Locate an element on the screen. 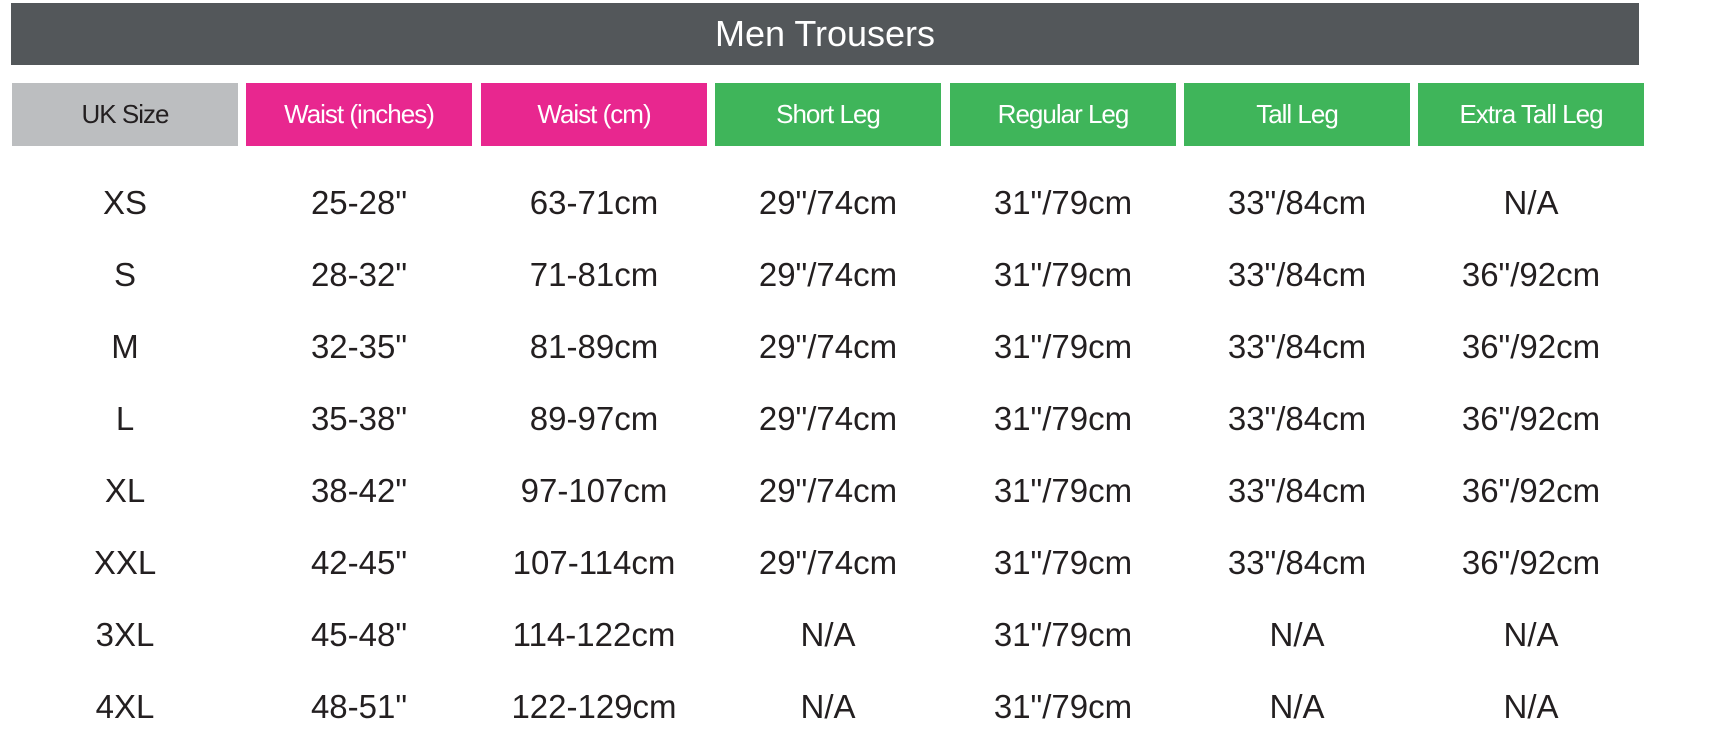  table-cell: 48-51" is located at coordinates (359, 706).